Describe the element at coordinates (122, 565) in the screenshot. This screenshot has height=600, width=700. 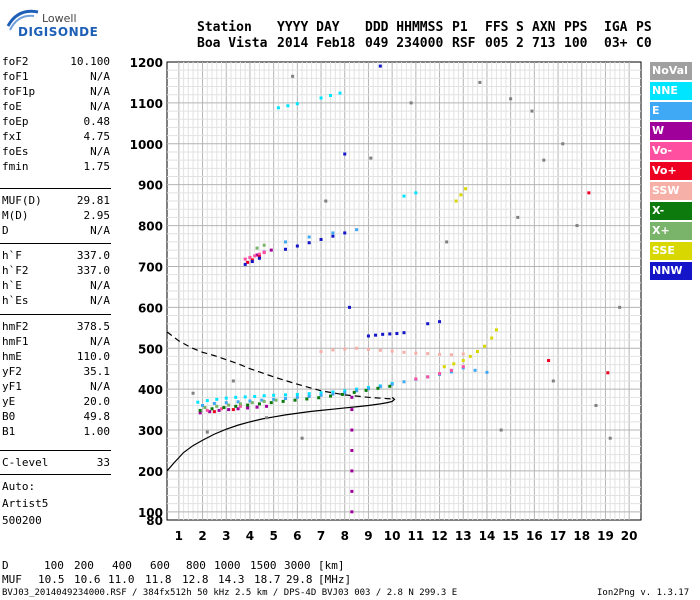
I see `muf-d-value: 400` at that location.